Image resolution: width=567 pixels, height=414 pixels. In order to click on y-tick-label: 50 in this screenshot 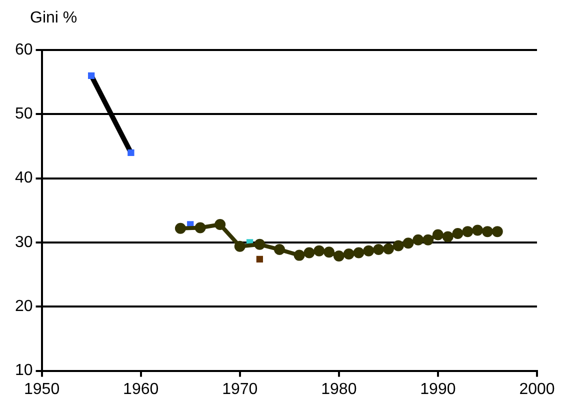, I will do `click(24, 114)`.